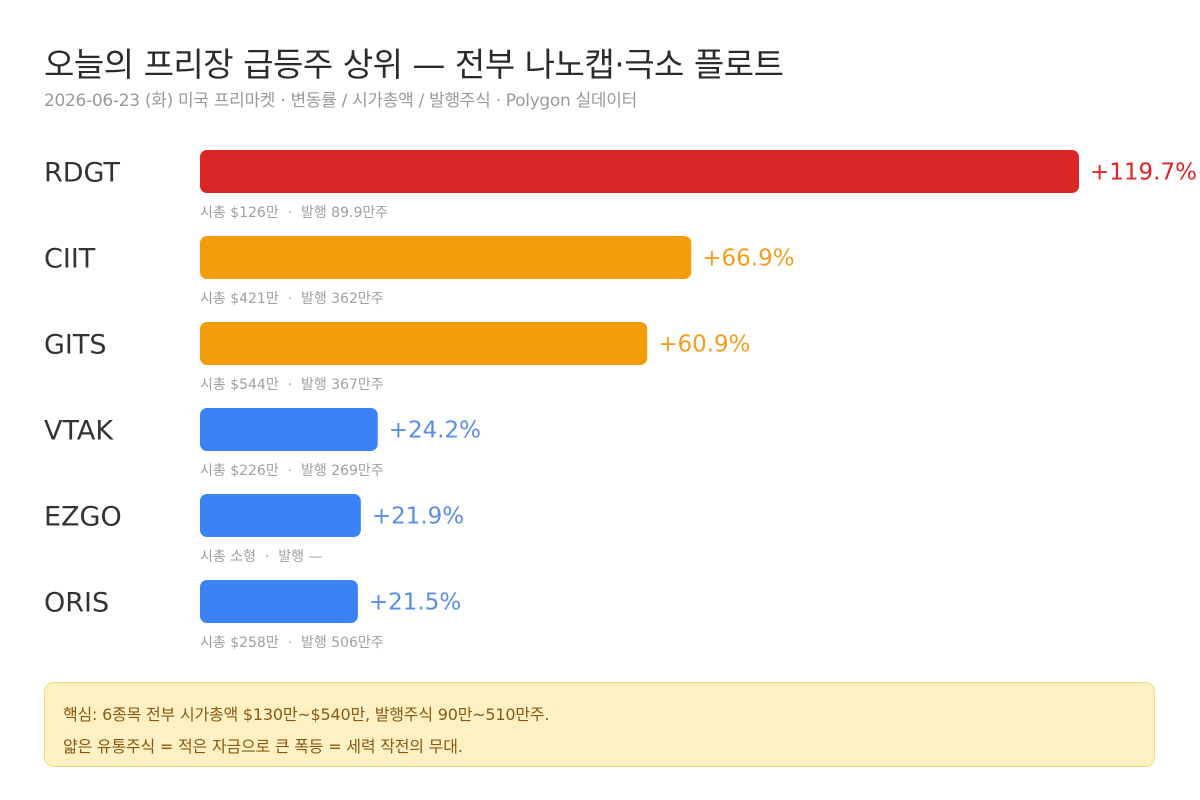 The height and width of the screenshot is (800, 1200). Describe the element at coordinates (418, 517) in the screenshot. I see `value-label-ezgo: +21.9%` at that location.